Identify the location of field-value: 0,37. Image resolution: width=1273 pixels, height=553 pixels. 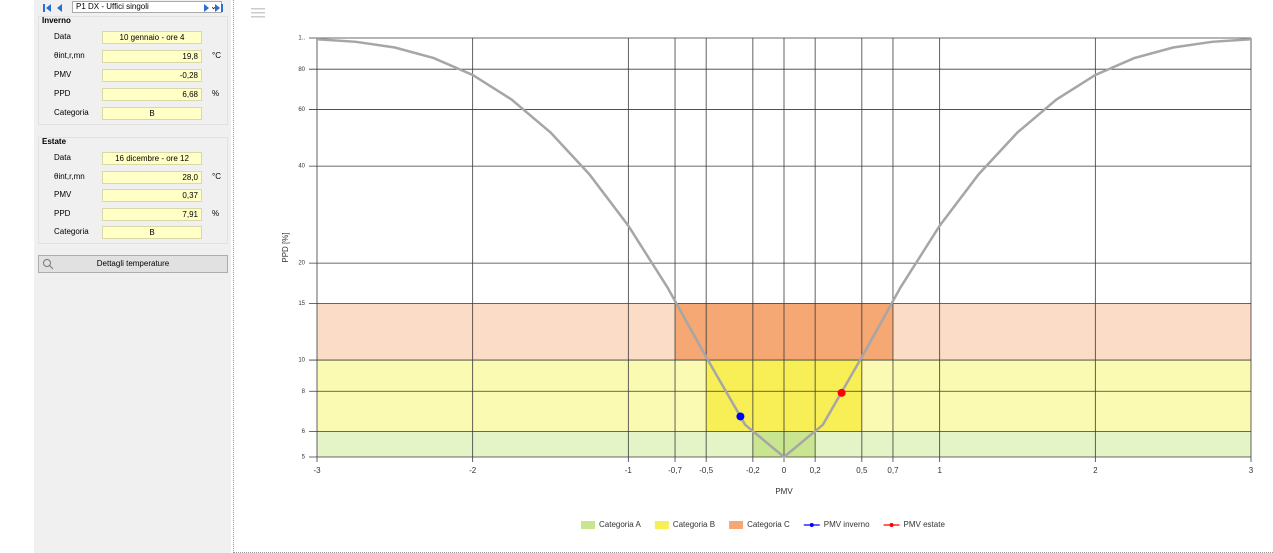
(152, 195).